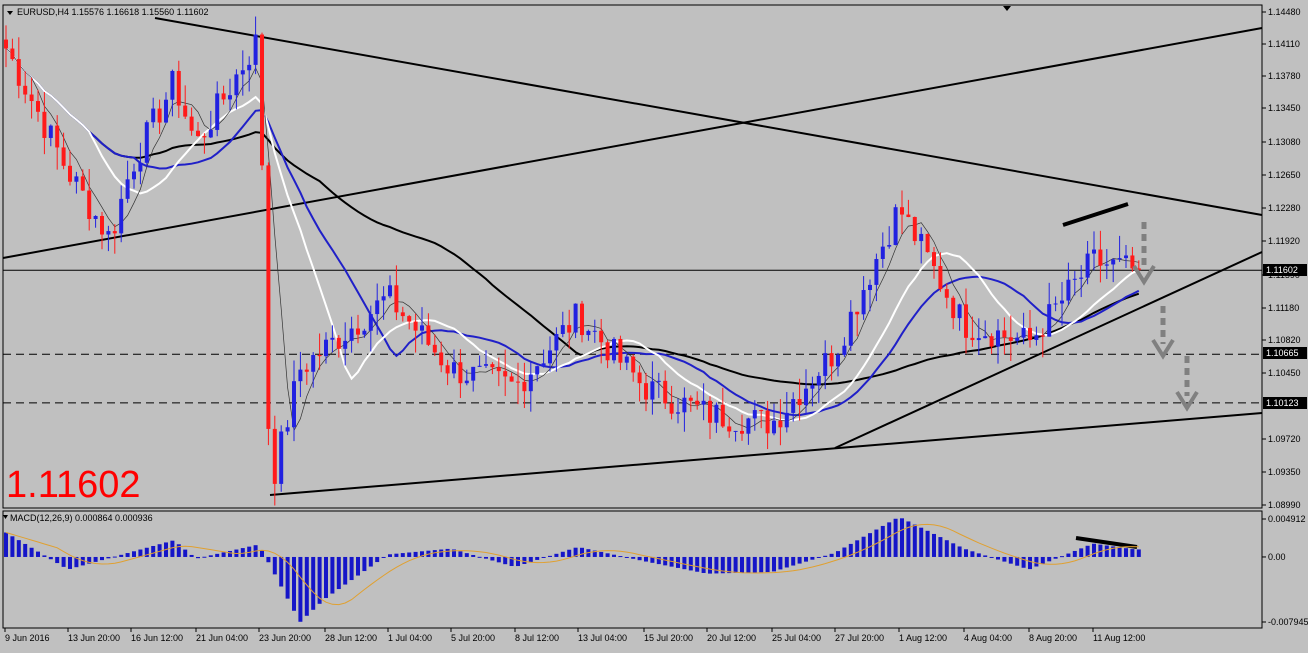  What do you see at coordinates (859, 638) in the screenshot?
I see `time-tick-label: 27 Jul 20:00` at bounding box center [859, 638].